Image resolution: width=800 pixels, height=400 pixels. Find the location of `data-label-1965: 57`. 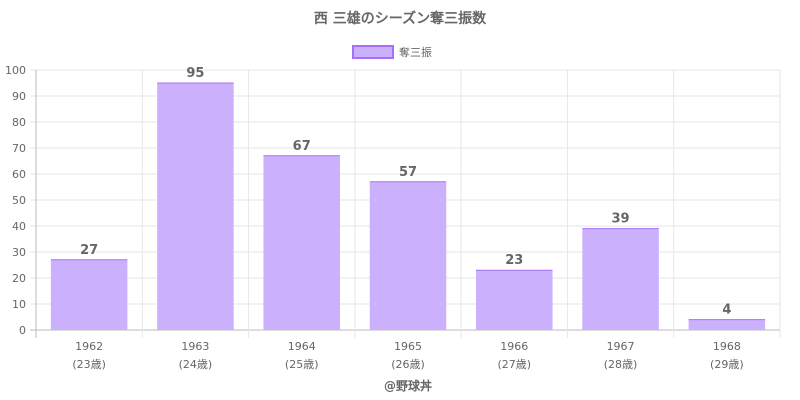

data-label-1965: 57 is located at coordinates (408, 172).